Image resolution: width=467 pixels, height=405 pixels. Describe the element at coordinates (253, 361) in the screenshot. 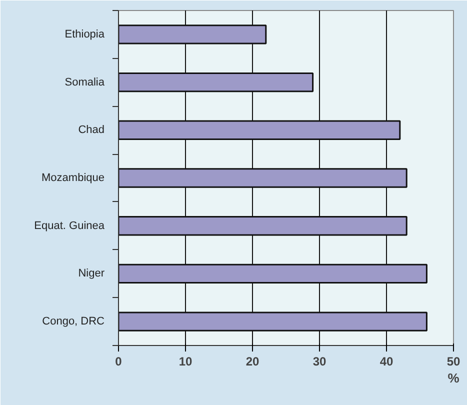

I see `x-tick-label: 20` at that location.